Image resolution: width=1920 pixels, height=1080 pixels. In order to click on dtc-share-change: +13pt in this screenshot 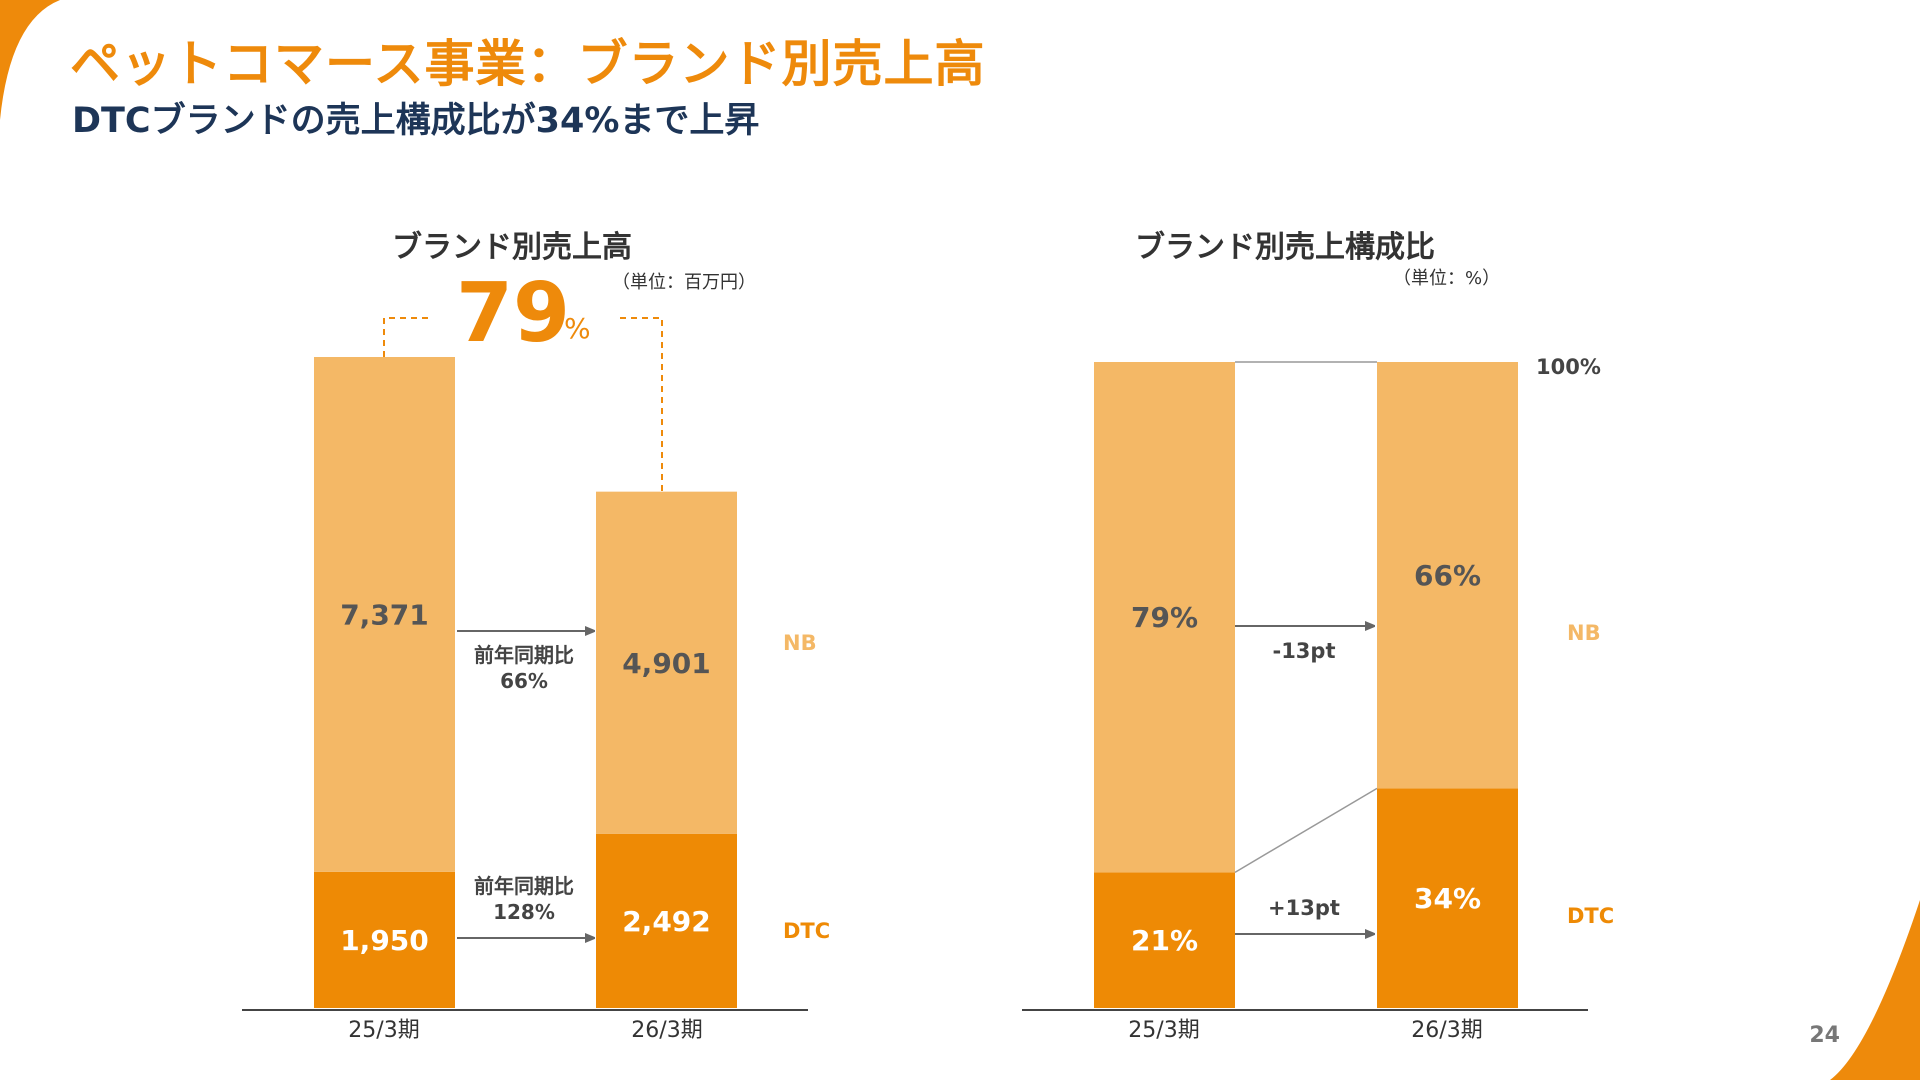, I will do `click(1304, 908)`.